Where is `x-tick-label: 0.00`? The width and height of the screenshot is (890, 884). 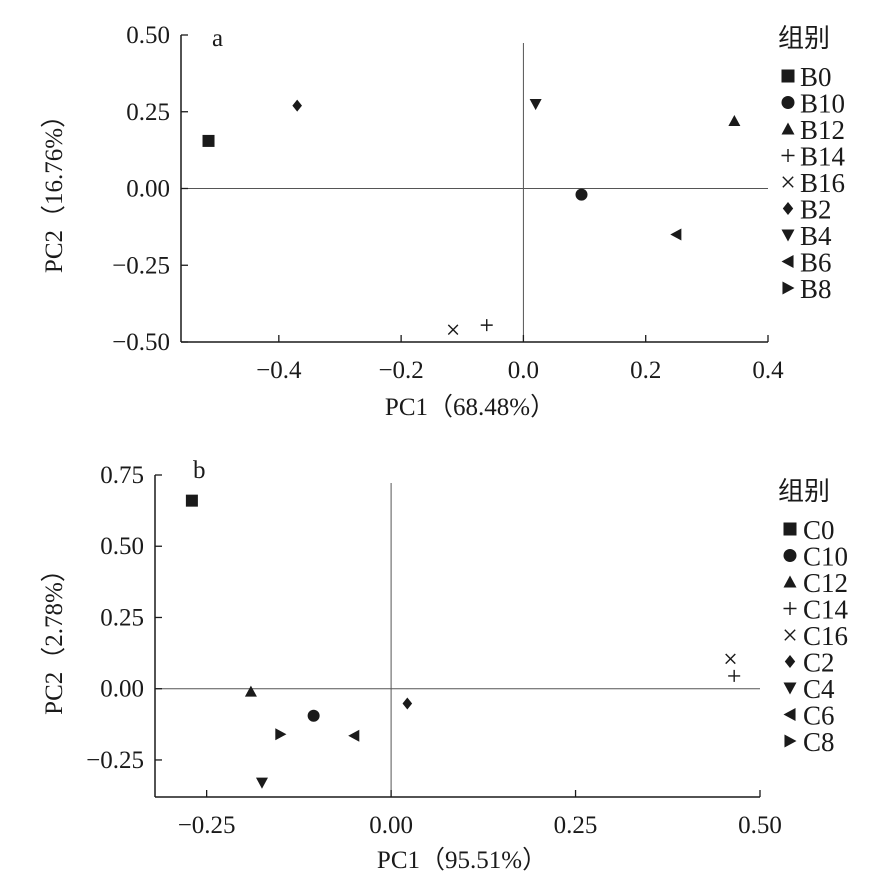
x-tick-label: 0.00 is located at coordinates (391, 825).